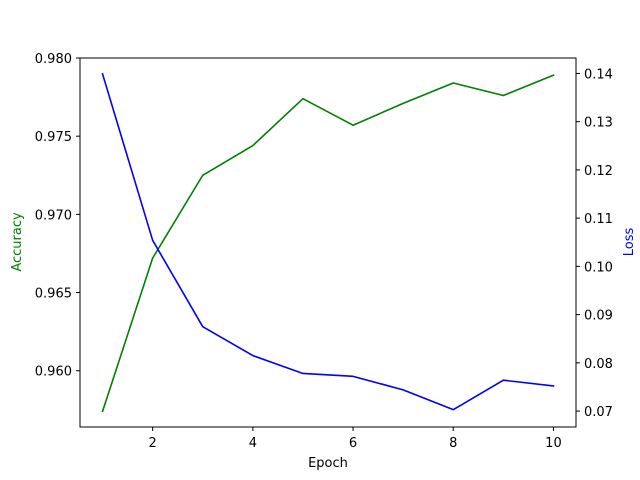 The height and width of the screenshot is (480, 640). I want to click on x-tick-label: 6, so click(353, 443).